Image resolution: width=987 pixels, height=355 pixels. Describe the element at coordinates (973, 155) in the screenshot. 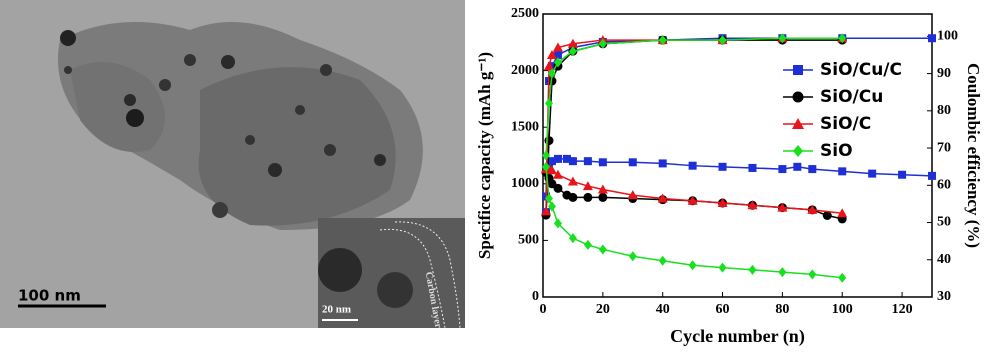

I see `y2-axis-title: Coulombic efficiency (%)` at that location.